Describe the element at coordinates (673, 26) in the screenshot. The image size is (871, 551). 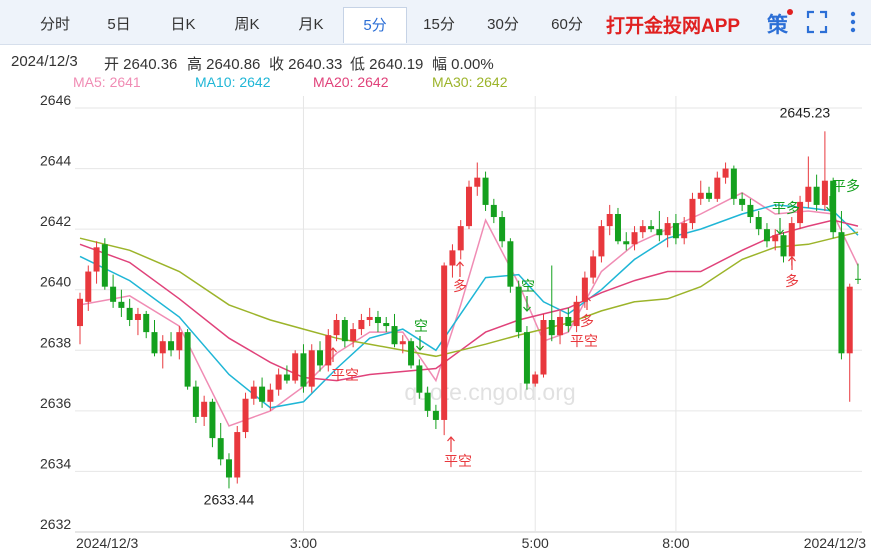
I see `brand-link: 打开金投网APP` at that location.